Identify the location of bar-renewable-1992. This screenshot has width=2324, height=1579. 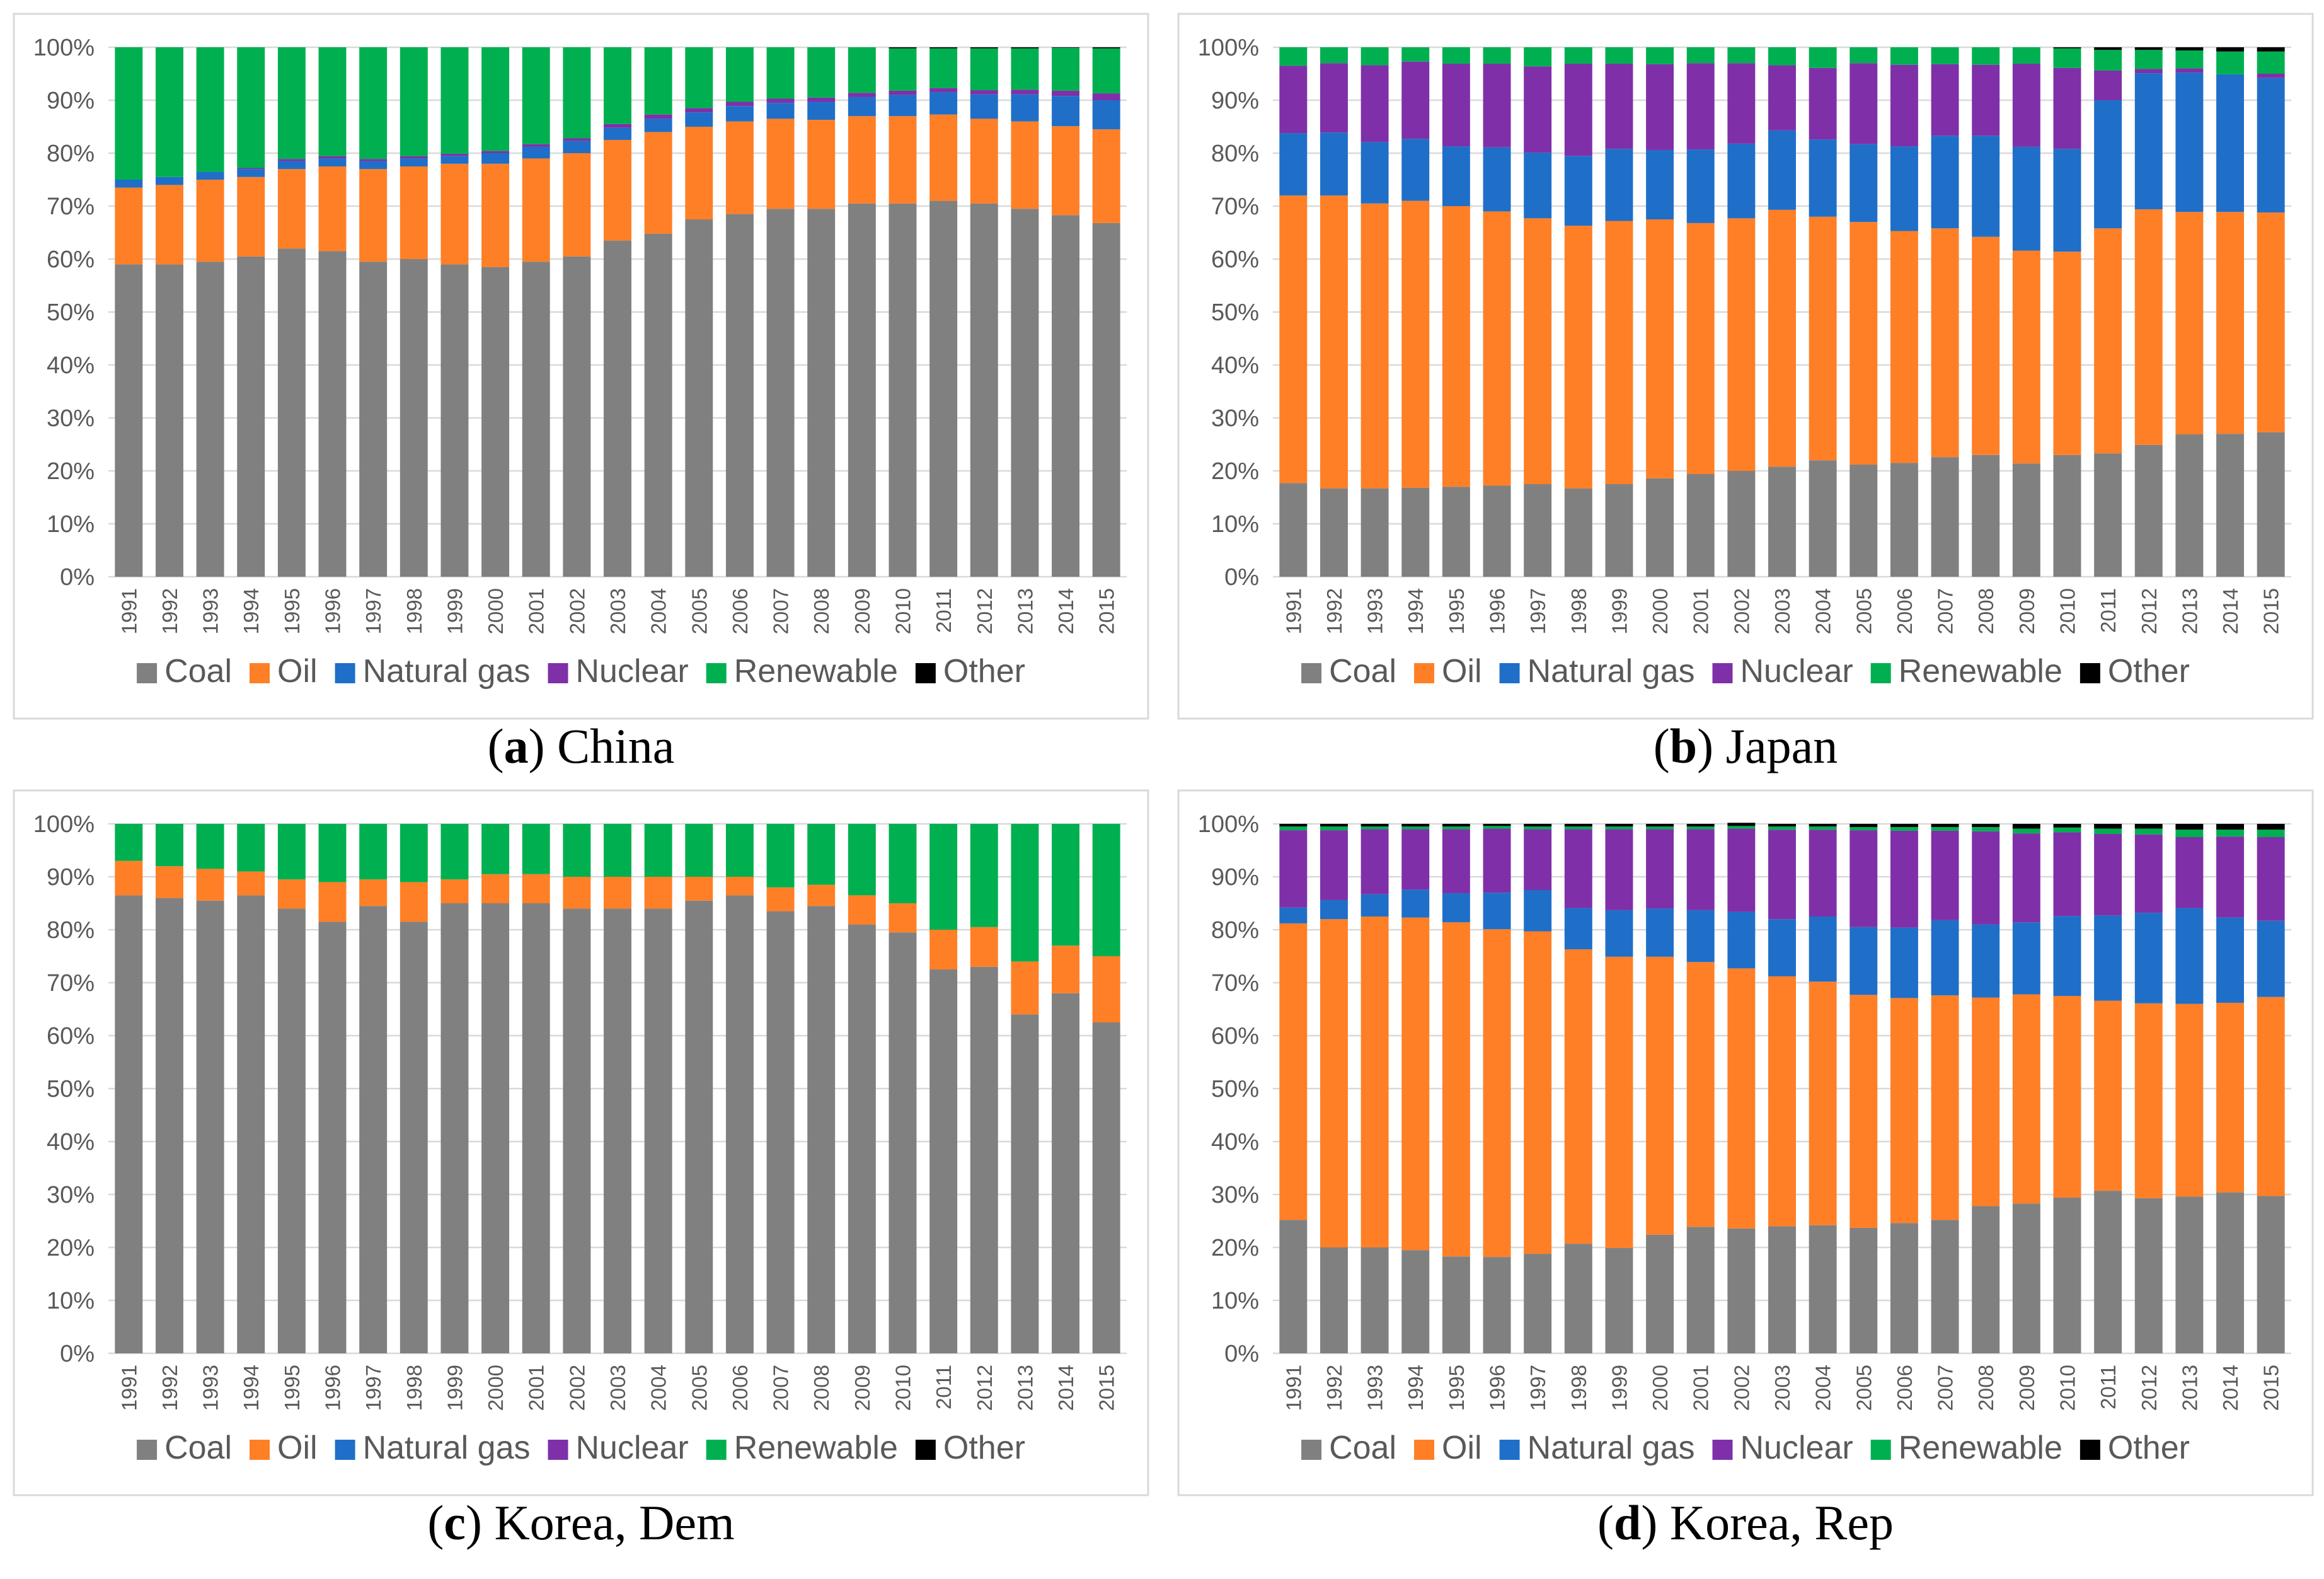
(169, 112).